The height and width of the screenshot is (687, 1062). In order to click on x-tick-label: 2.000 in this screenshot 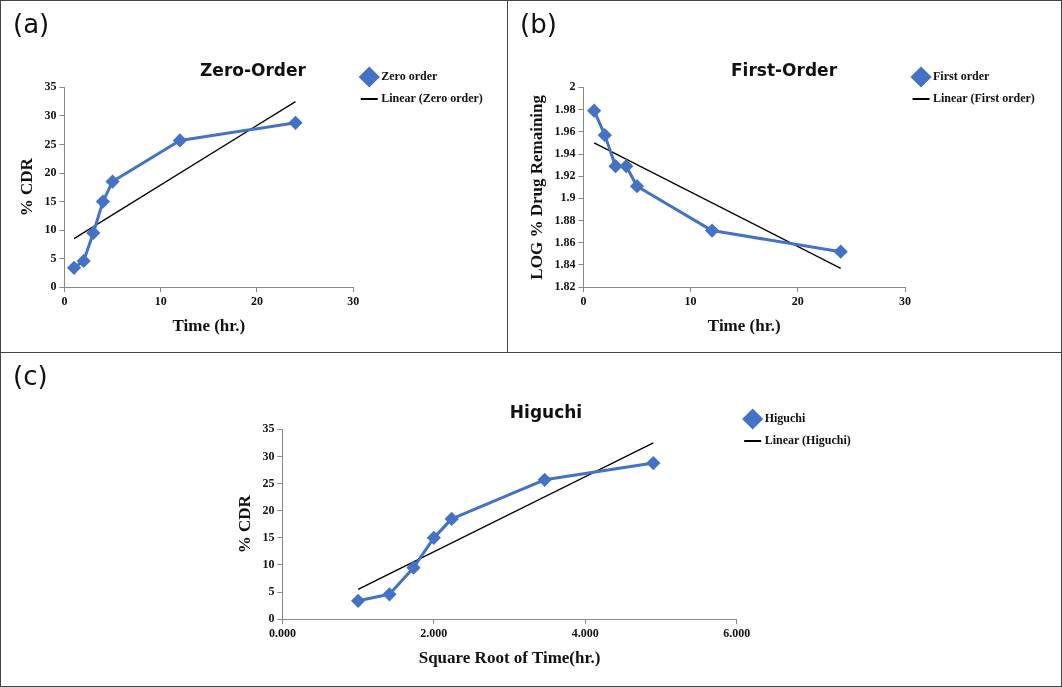, I will do `click(434, 633)`.